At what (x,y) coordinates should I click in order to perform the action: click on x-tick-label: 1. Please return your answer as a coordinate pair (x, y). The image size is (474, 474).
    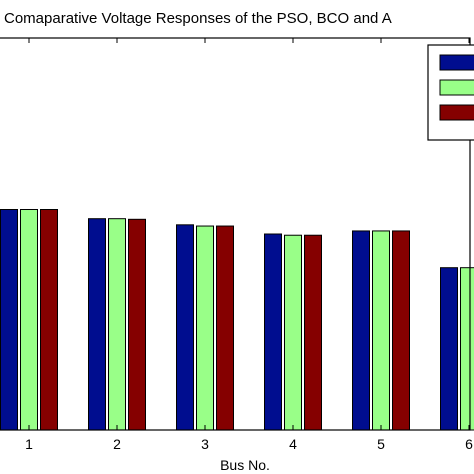
    Looking at the image, I should click on (29, 444).